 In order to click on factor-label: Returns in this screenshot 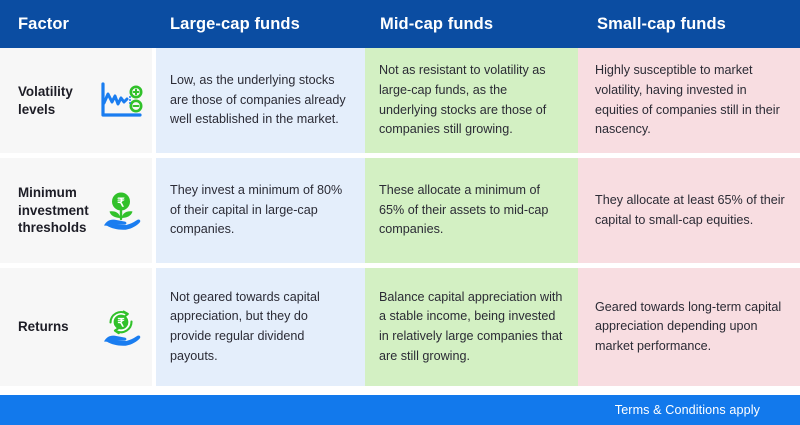, I will do `click(43, 327)`.